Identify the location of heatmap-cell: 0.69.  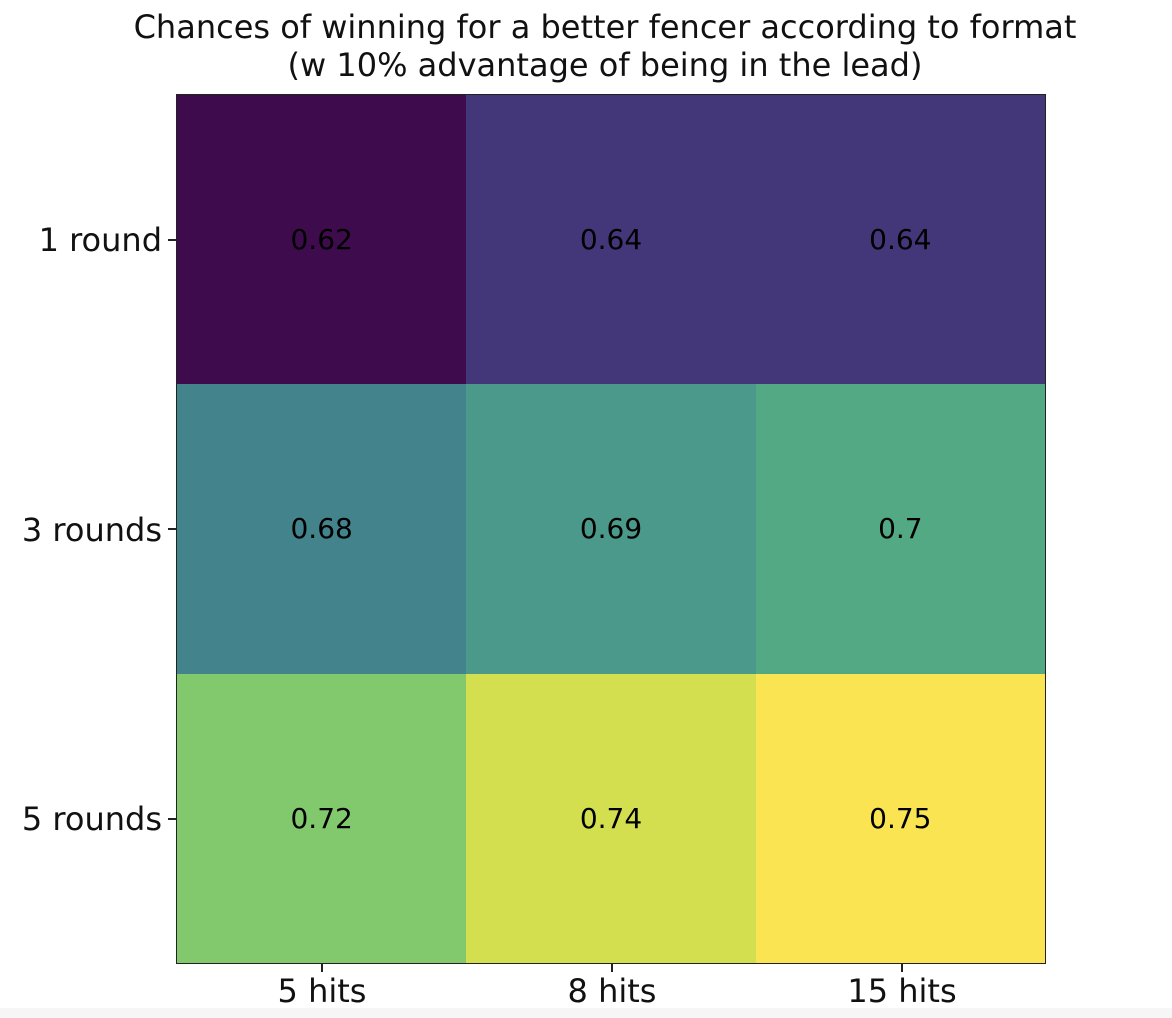
(611, 529).